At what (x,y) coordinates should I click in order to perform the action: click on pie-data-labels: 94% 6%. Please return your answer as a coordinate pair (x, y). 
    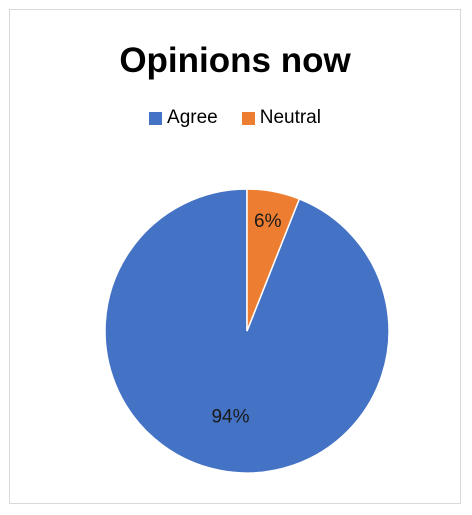
    Looking at the image, I should click on (246, 319).